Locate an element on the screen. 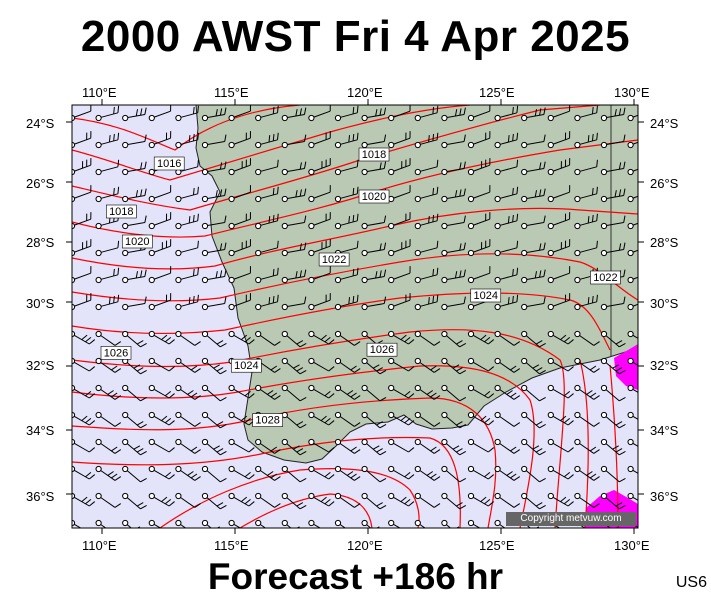  model-code: US6 is located at coordinates (691, 582).